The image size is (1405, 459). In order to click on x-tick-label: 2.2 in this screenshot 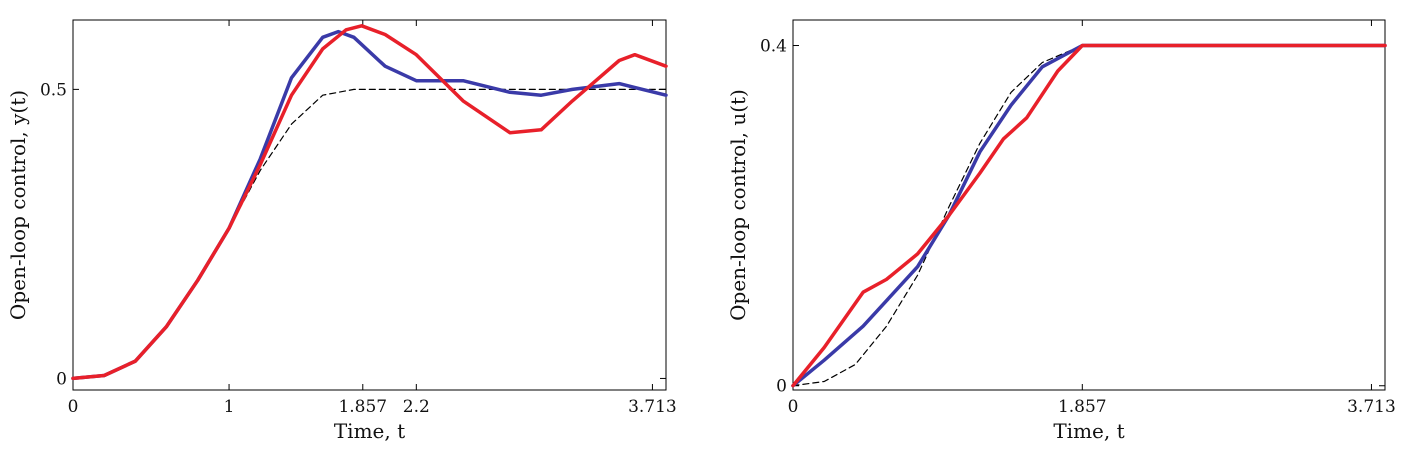, I will do `click(416, 407)`.